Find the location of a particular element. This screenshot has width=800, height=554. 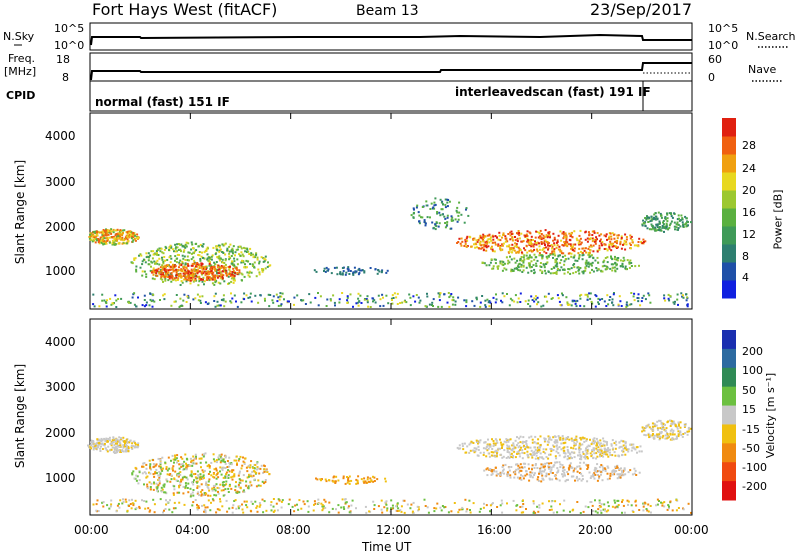

velocity-colorbar-segment is located at coordinates (729, 415).